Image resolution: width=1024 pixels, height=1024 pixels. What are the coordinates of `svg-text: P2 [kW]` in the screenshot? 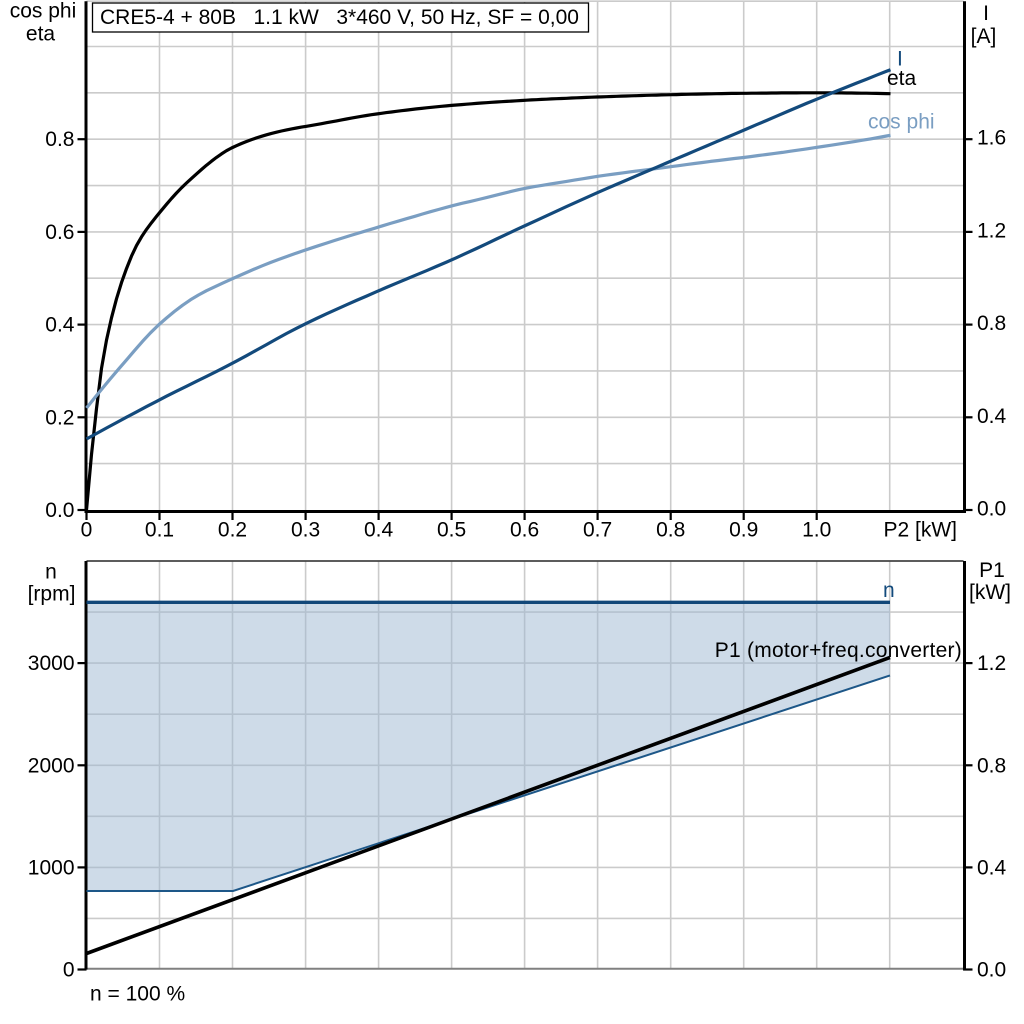 It's located at (920, 530).